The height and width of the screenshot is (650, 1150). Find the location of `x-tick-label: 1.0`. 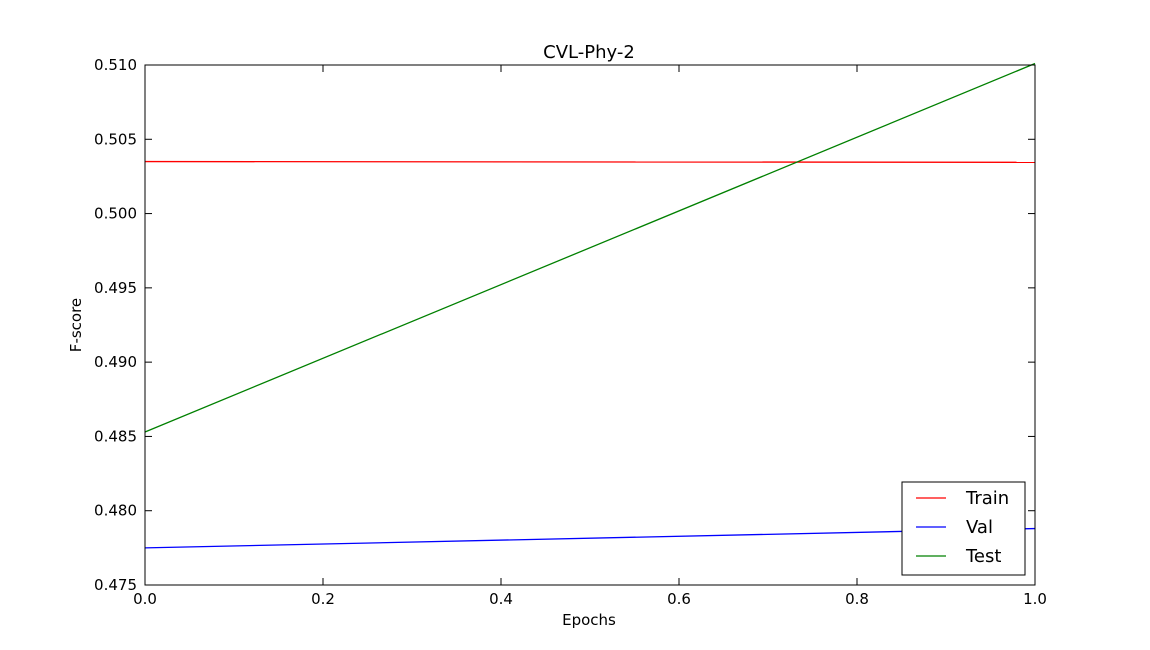

x-tick-label: 1.0 is located at coordinates (1035, 599).